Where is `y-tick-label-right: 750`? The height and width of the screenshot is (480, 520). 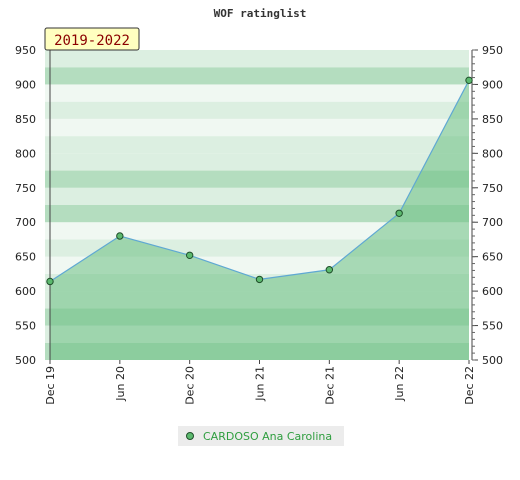 y-tick-label-right: 750 is located at coordinates (492, 188).